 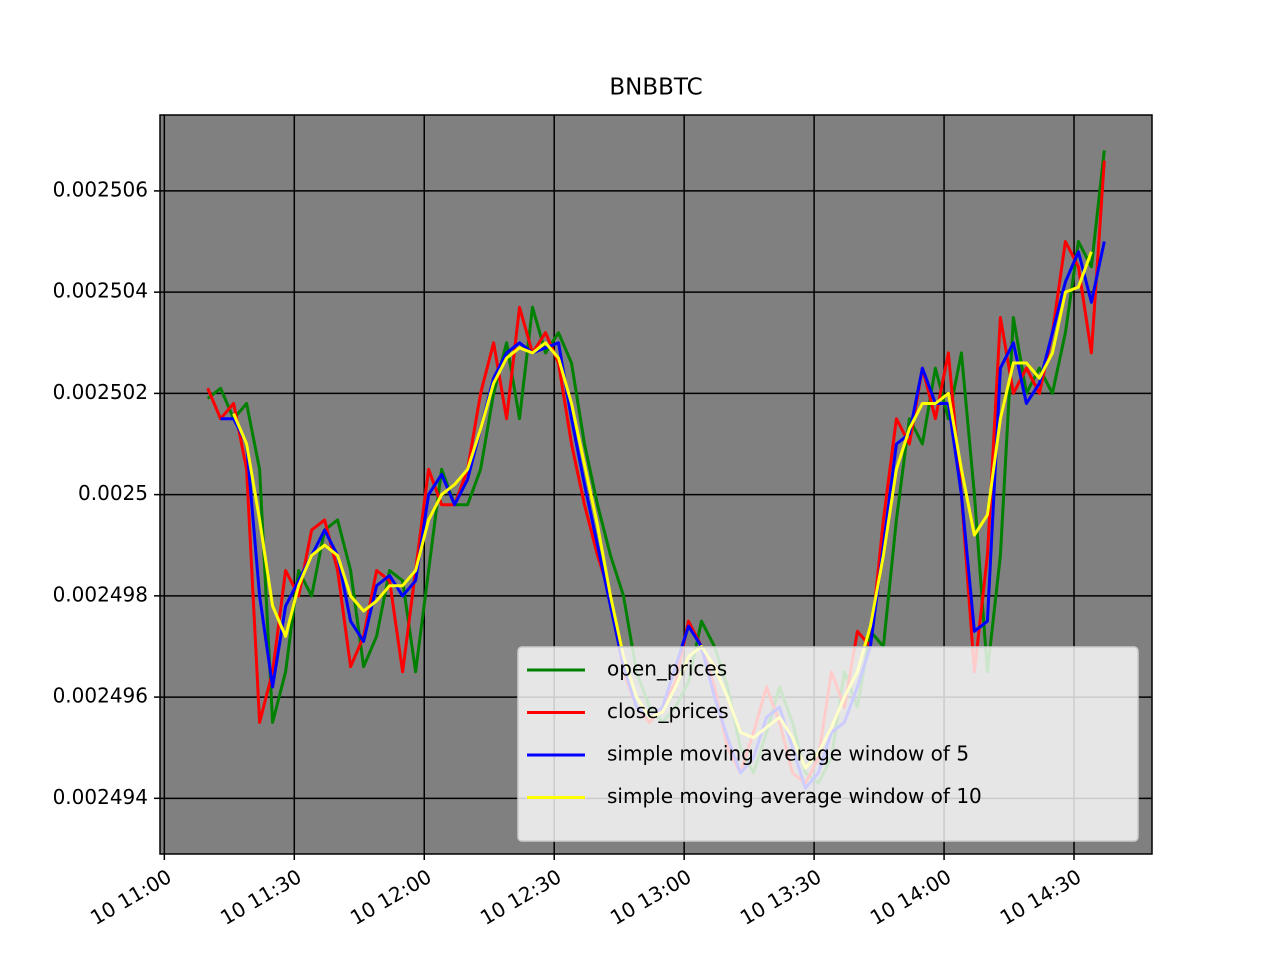 What do you see at coordinates (667, 669) in the screenshot?
I see `legend-label: open_prices` at bounding box center [667, 669].